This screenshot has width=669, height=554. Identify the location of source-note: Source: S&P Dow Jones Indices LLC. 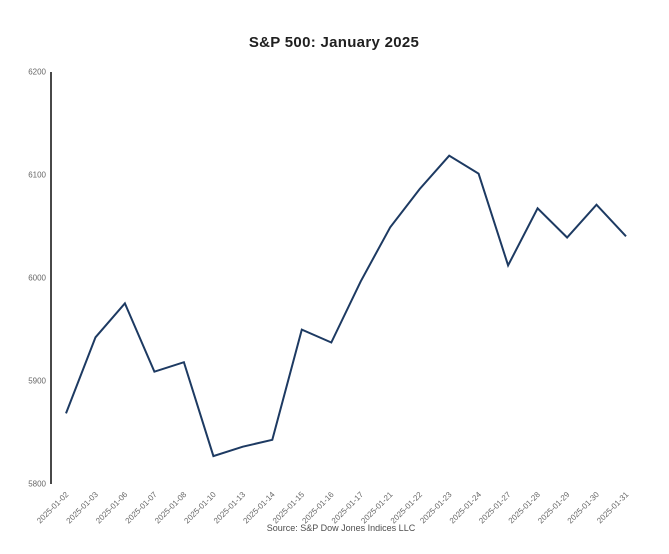
(341, 528).